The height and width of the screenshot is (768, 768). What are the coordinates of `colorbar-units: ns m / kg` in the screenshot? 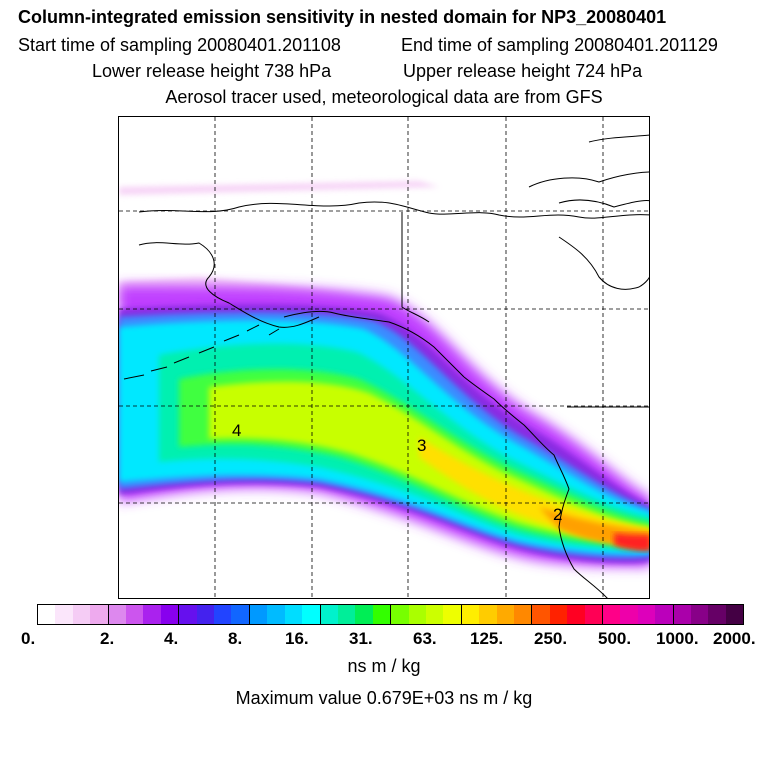 It's located at (384, 666).